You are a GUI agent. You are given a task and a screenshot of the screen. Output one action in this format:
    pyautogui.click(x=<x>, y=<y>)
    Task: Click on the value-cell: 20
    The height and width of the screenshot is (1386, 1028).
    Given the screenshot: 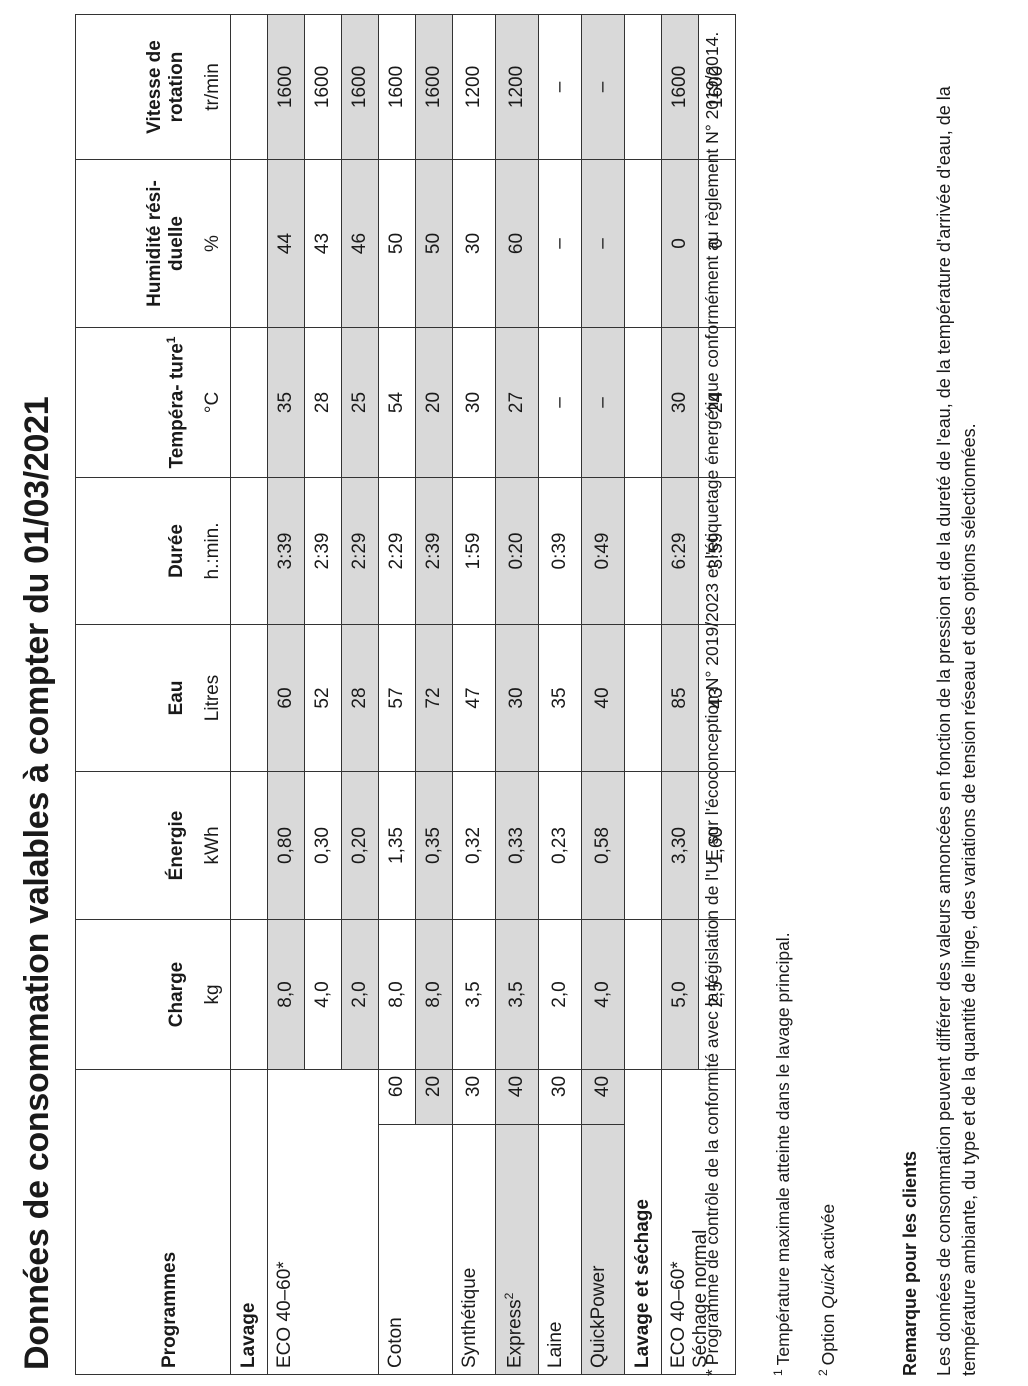 What is the action you would take?
    pyautogui.click(x=434, y=402)
    